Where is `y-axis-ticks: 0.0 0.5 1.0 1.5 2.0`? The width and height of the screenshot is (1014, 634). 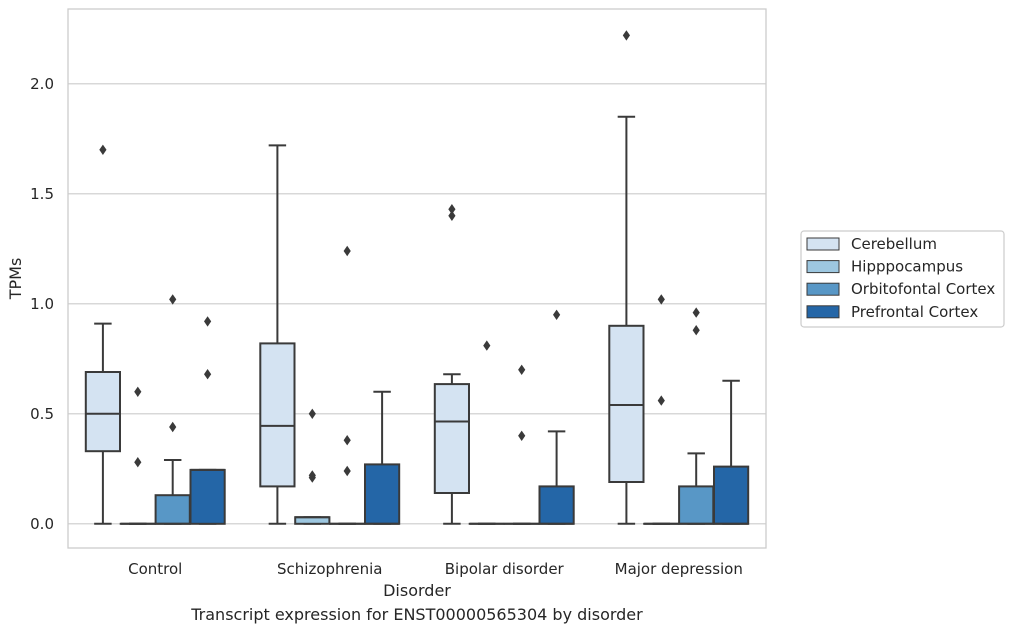 y-axis-ticks: 0.0 0.5 1.0 1.5 2.0 is located at coordinates (42, 304).